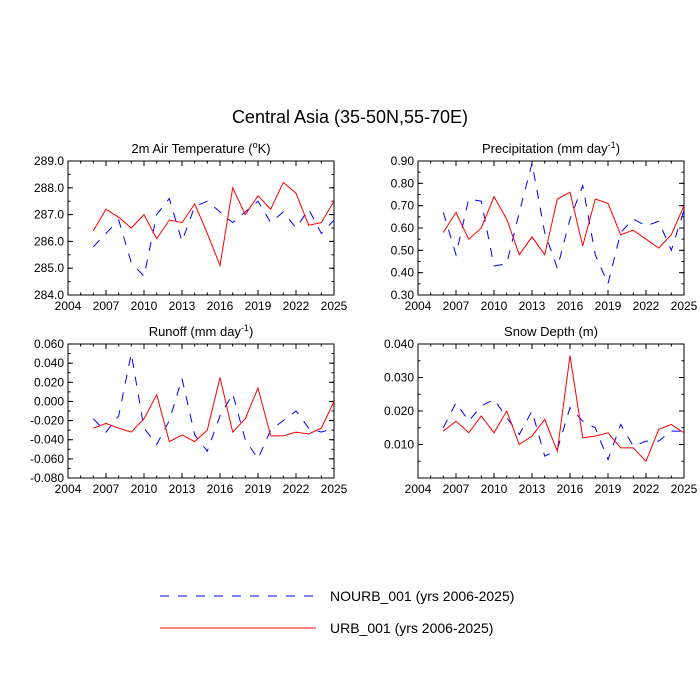  What do you see at coordinates (411, 628) in the screenshot?
I see `legend-urb-label: URB_001 (yrs 2006-2025)` at bounding box center [411, 628].